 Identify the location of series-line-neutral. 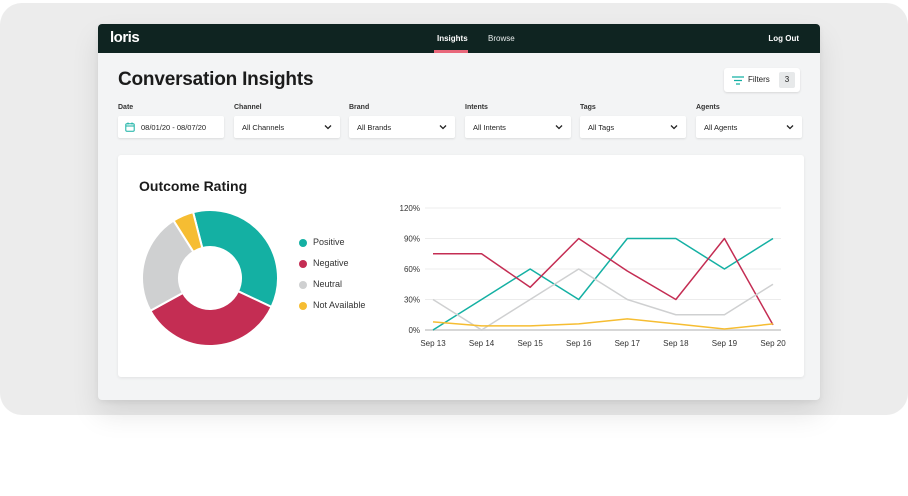
(603, 299).